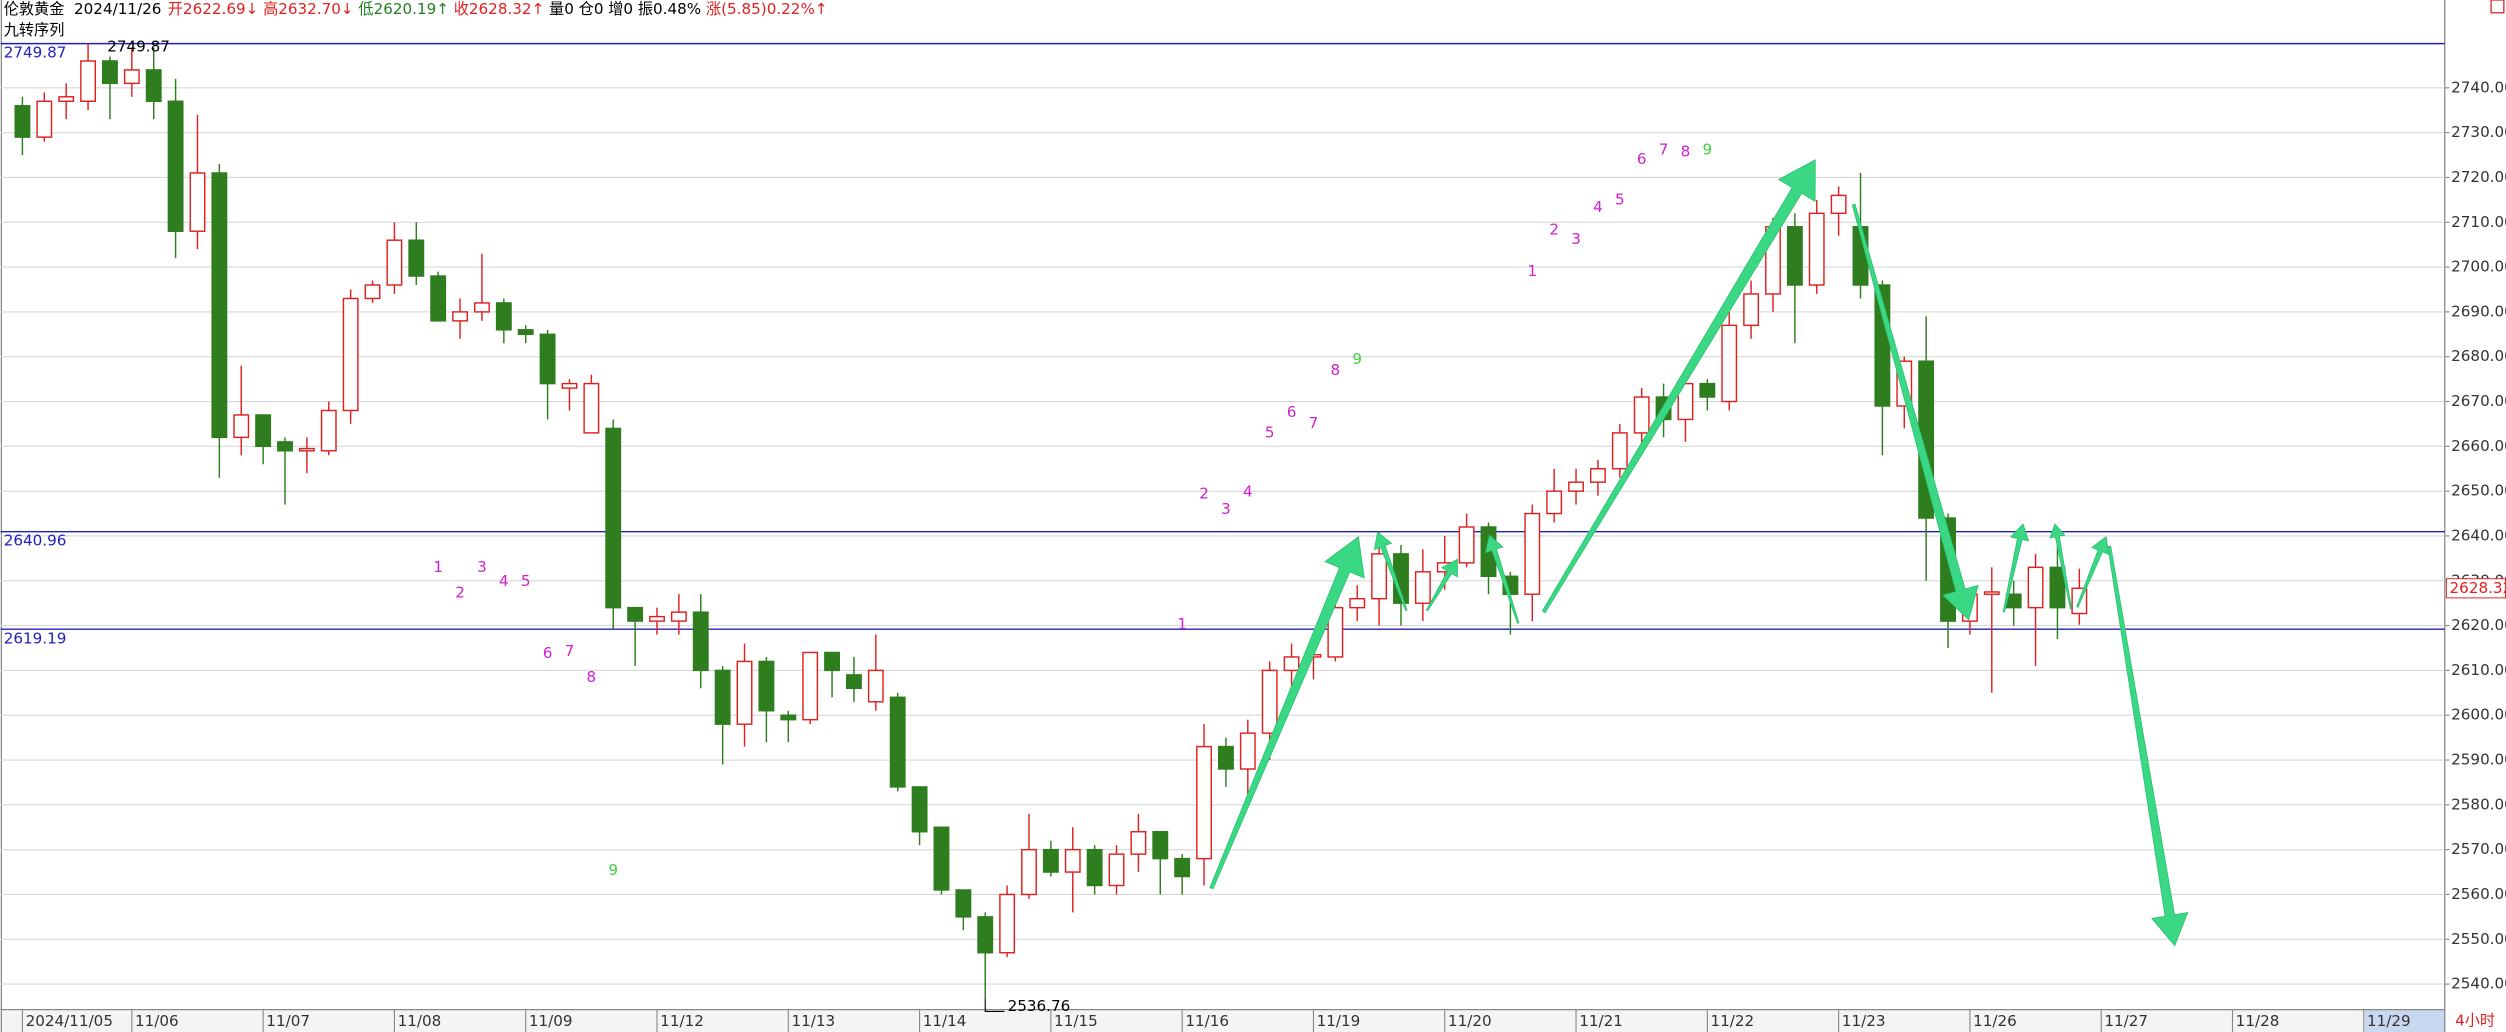  I want to click on x-tick-label: 11/06, so click(157, 1021).